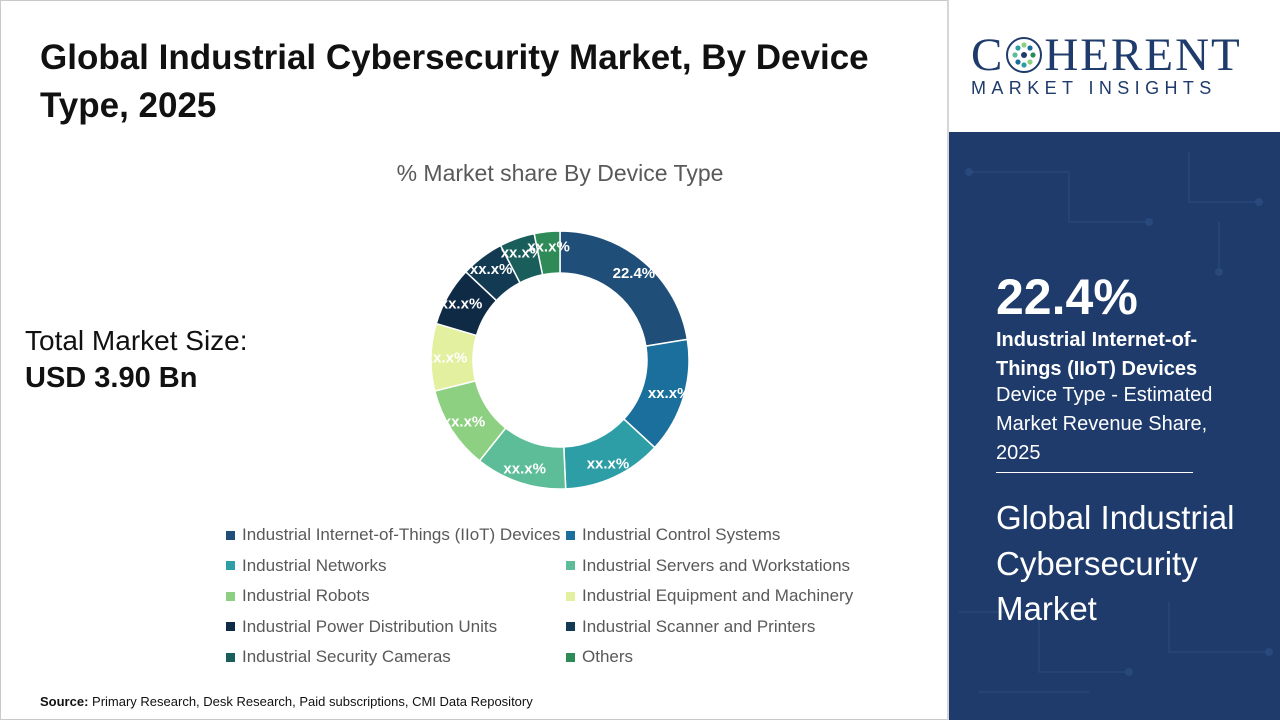  I want to click on legend-item: Industrial Scanner and Printers, so click(690, 627).